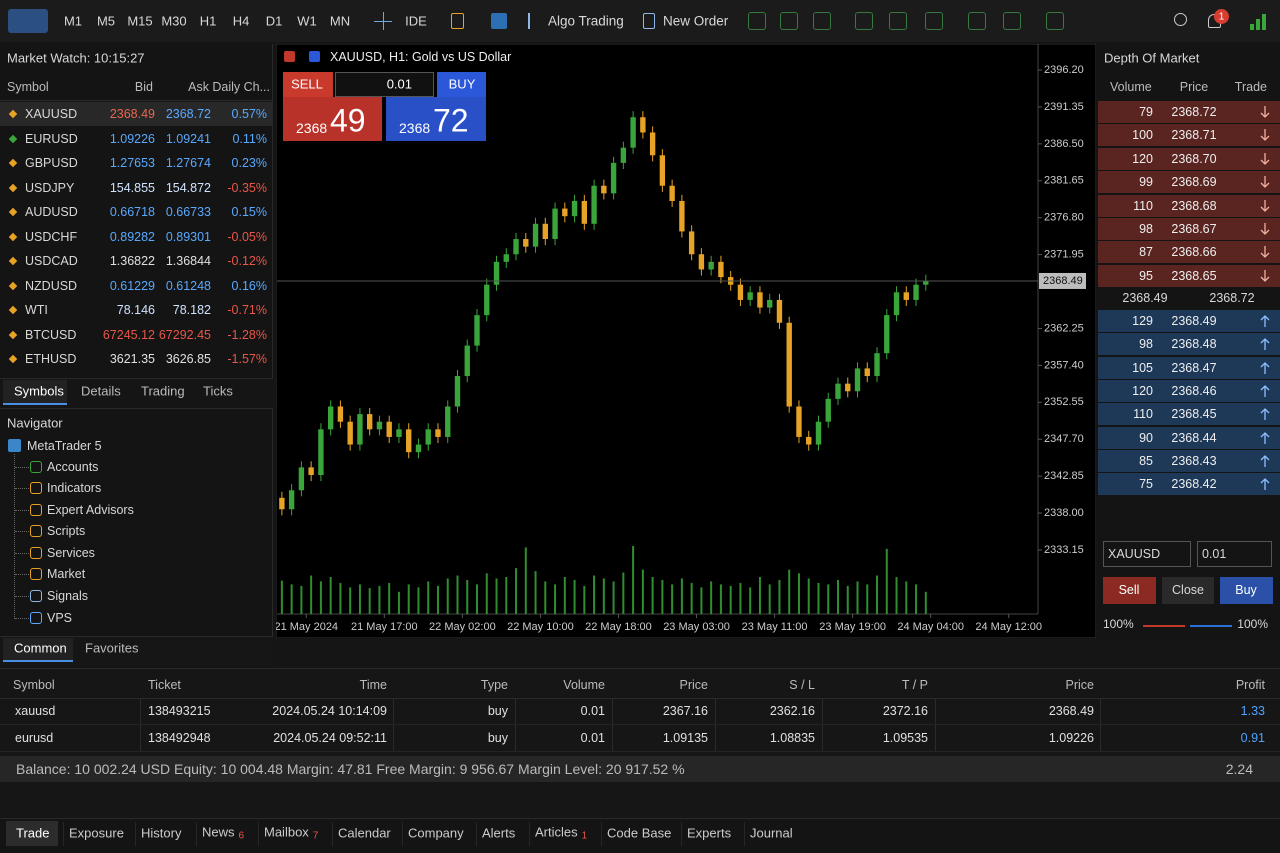  What do you see at coordinates (274, 21) in the screenshot?
I see `timeframe-button: D1` at bounding box center [274, 21].